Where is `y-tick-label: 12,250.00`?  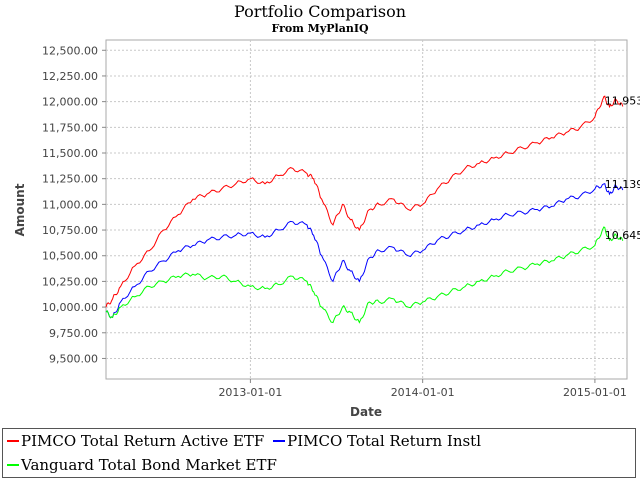
y-tick-label: 12,250.00 is located at coordinates (70, 76).